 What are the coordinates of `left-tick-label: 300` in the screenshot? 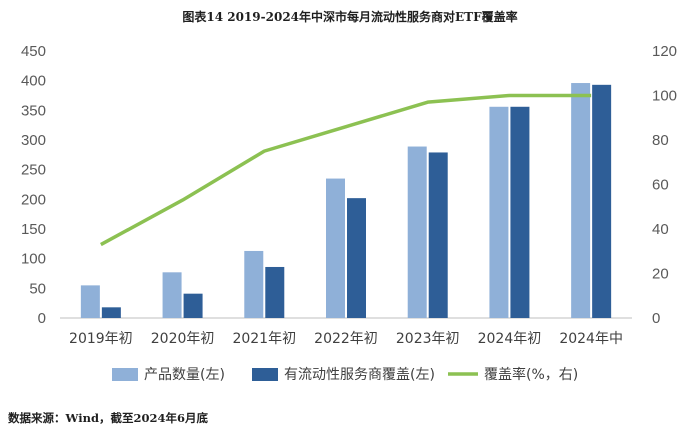 It's located at (33, 140).